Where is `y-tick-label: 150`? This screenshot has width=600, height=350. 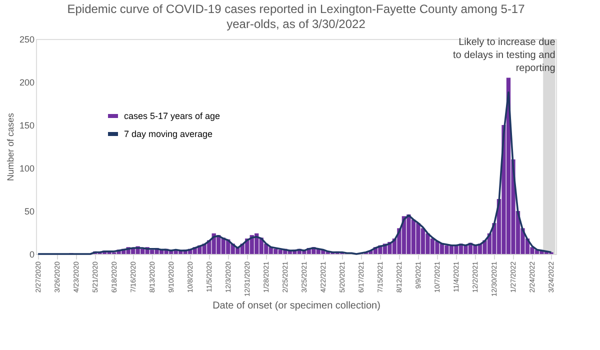
y-tick-label: 150 is located at coordinates (26, 125).